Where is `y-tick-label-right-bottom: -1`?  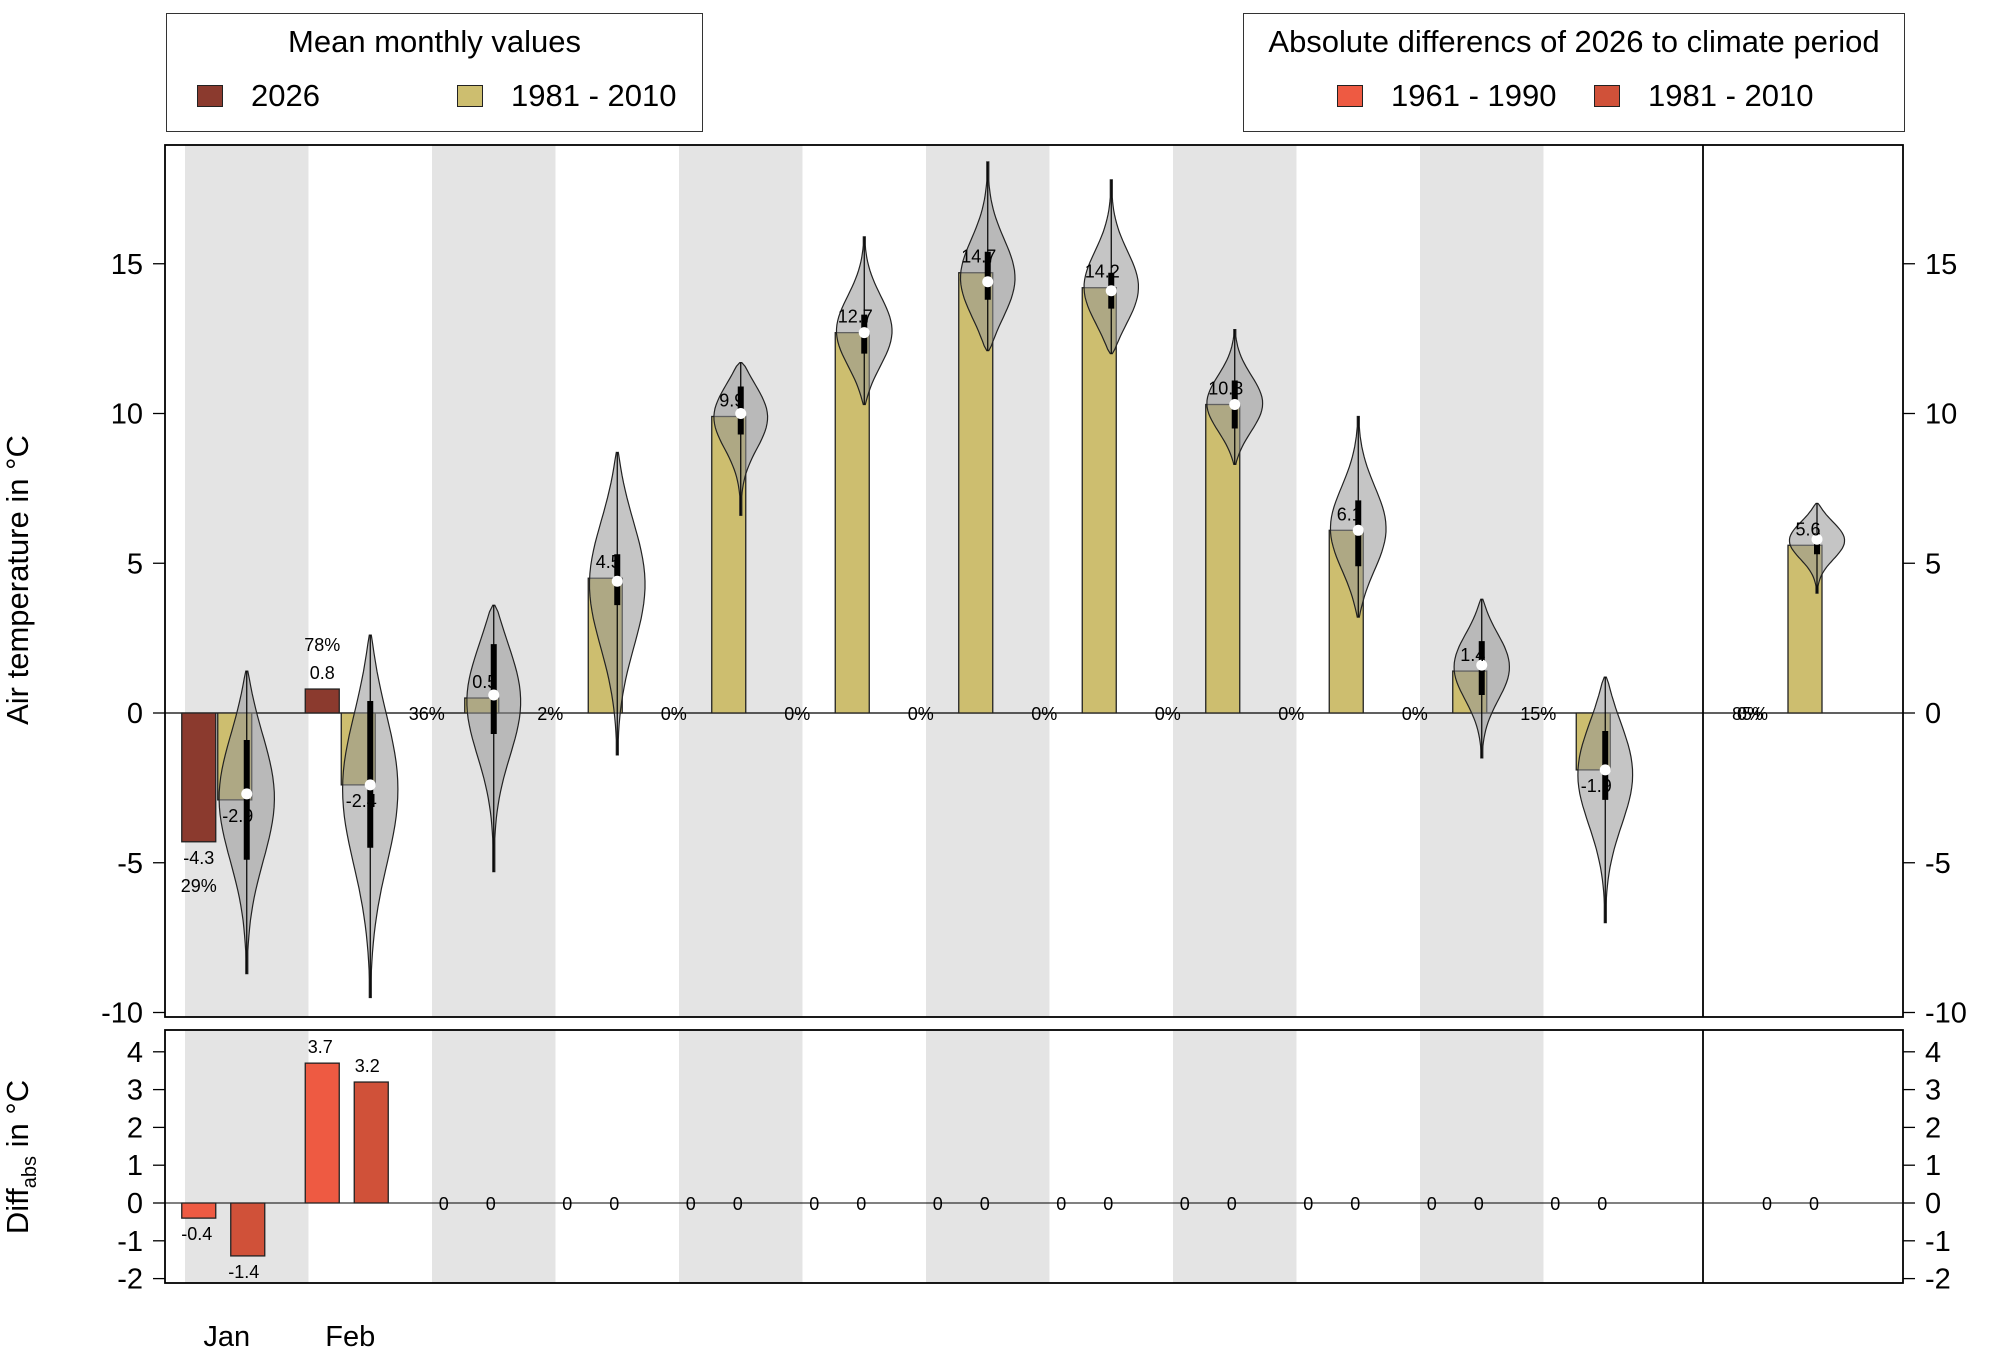 y-tick-label-right-bottom: -1 is located at coordinates (1938, 1242).